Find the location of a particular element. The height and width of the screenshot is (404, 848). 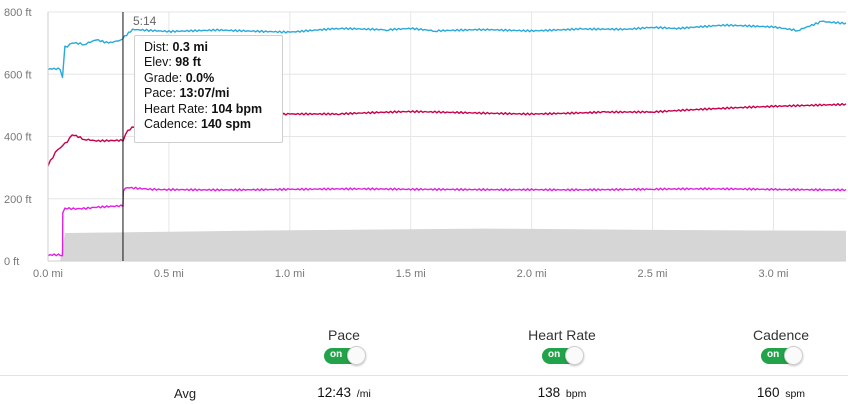

tooltip-grade-value: 0.0% is located at coordinates (200, 77).